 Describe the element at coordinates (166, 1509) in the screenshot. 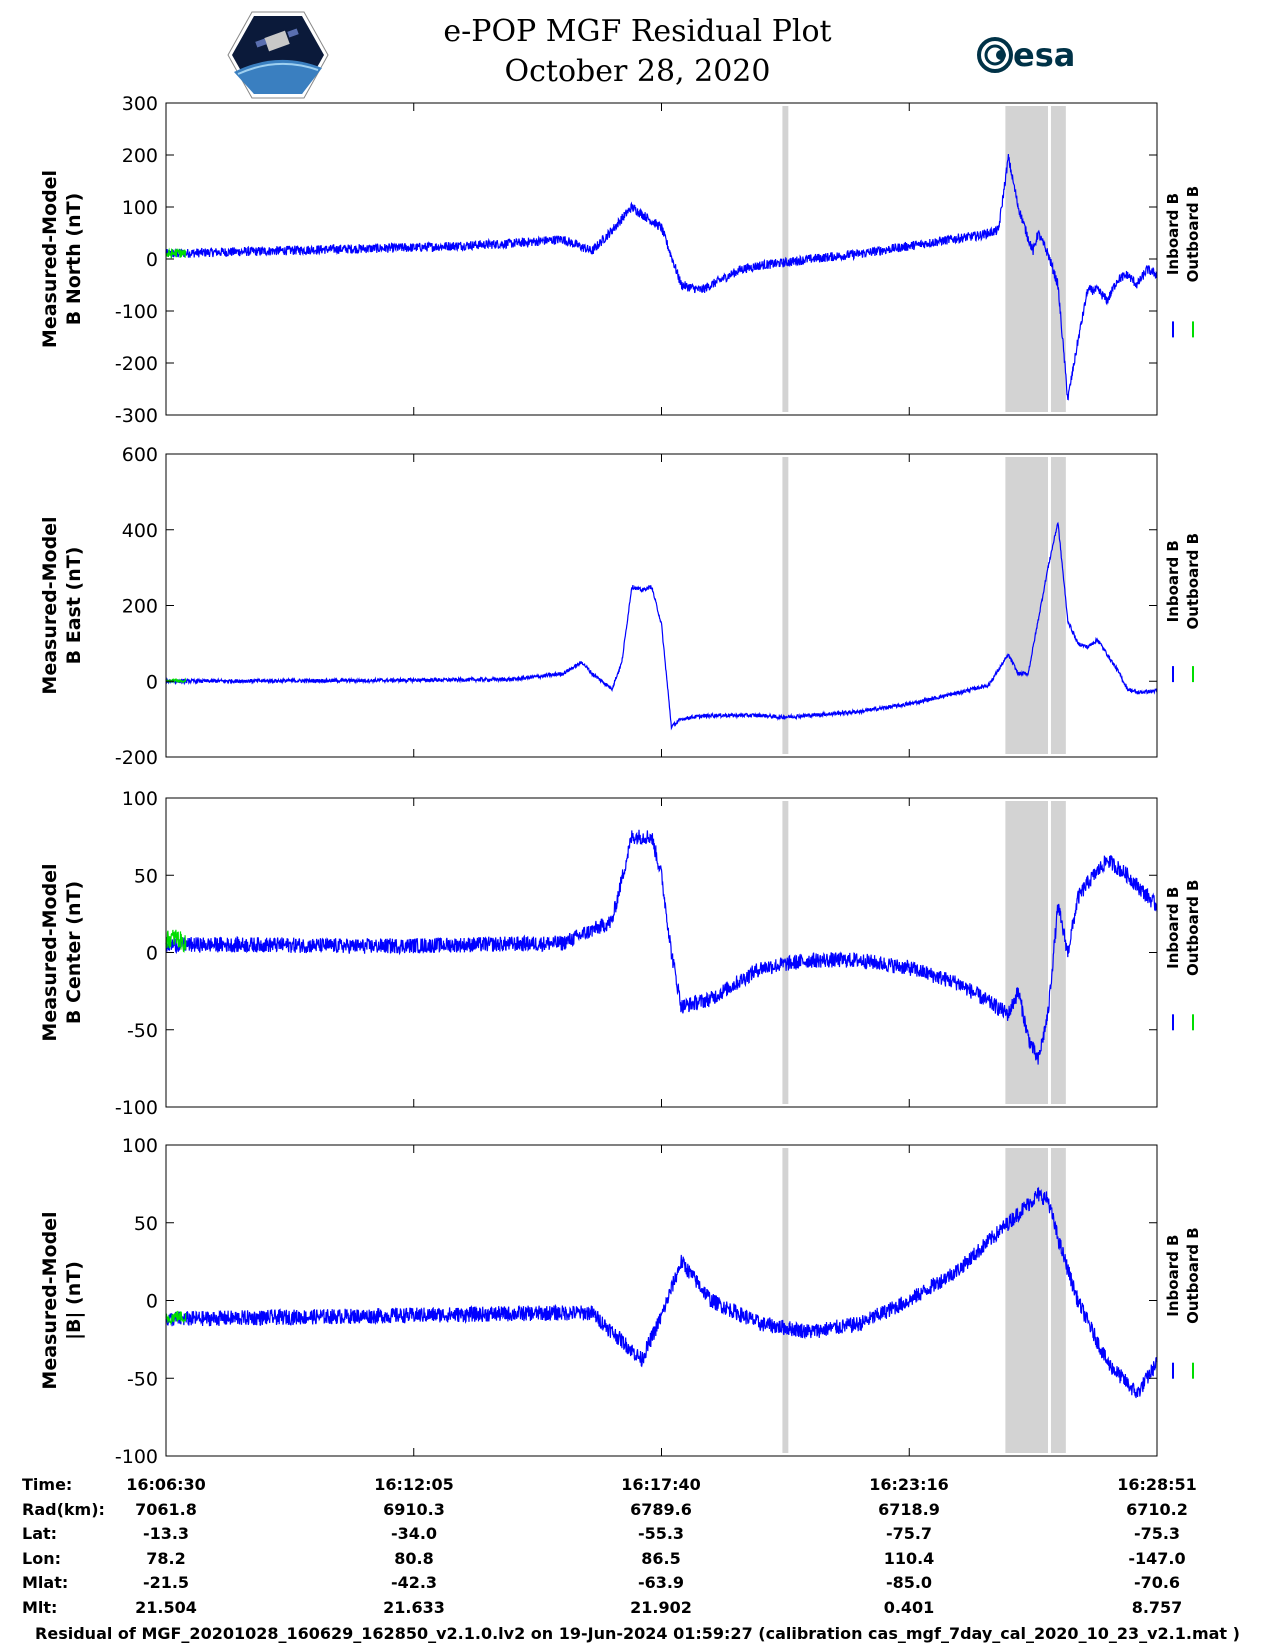

I see `position-cell: 7061.8` at that location.